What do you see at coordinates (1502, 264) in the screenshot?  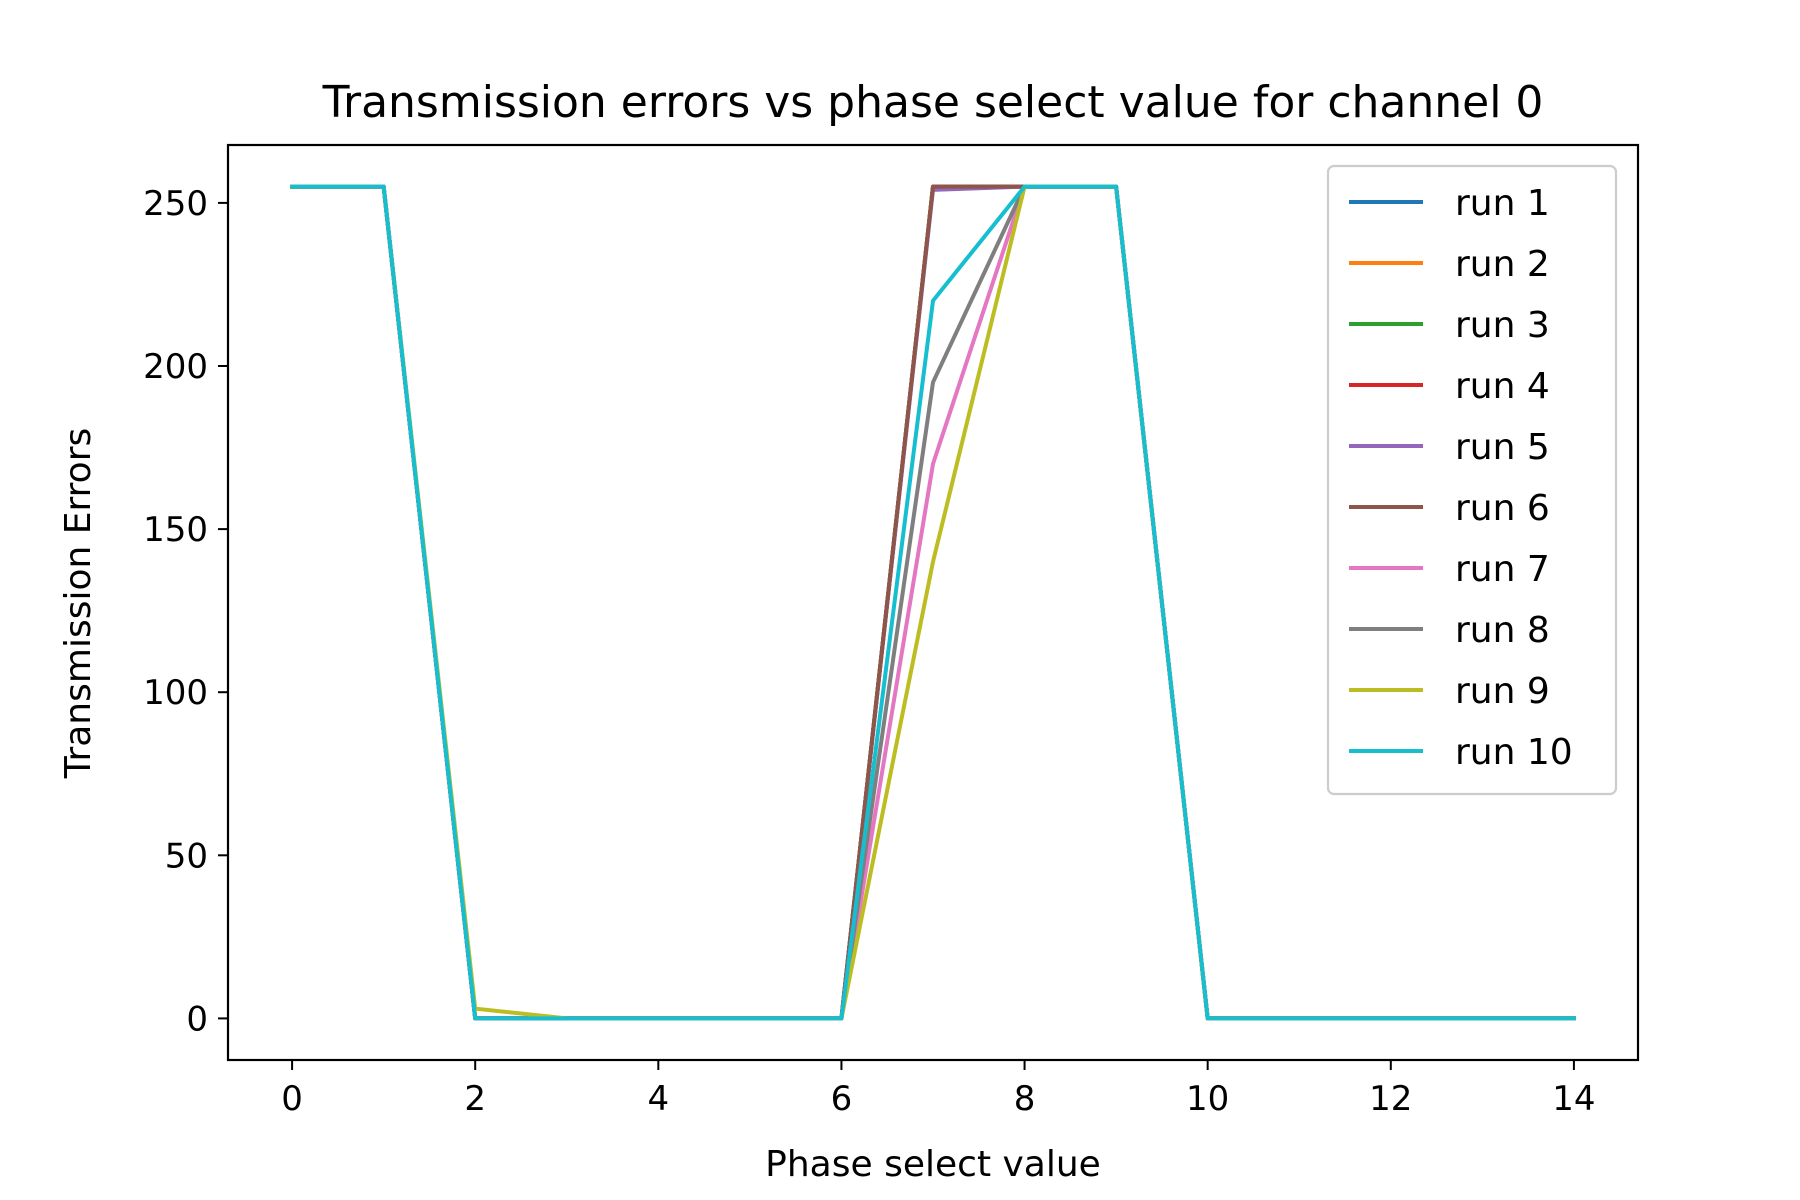 I see `legend-label-run-2: run 2` at bounding box center [1502, 264].